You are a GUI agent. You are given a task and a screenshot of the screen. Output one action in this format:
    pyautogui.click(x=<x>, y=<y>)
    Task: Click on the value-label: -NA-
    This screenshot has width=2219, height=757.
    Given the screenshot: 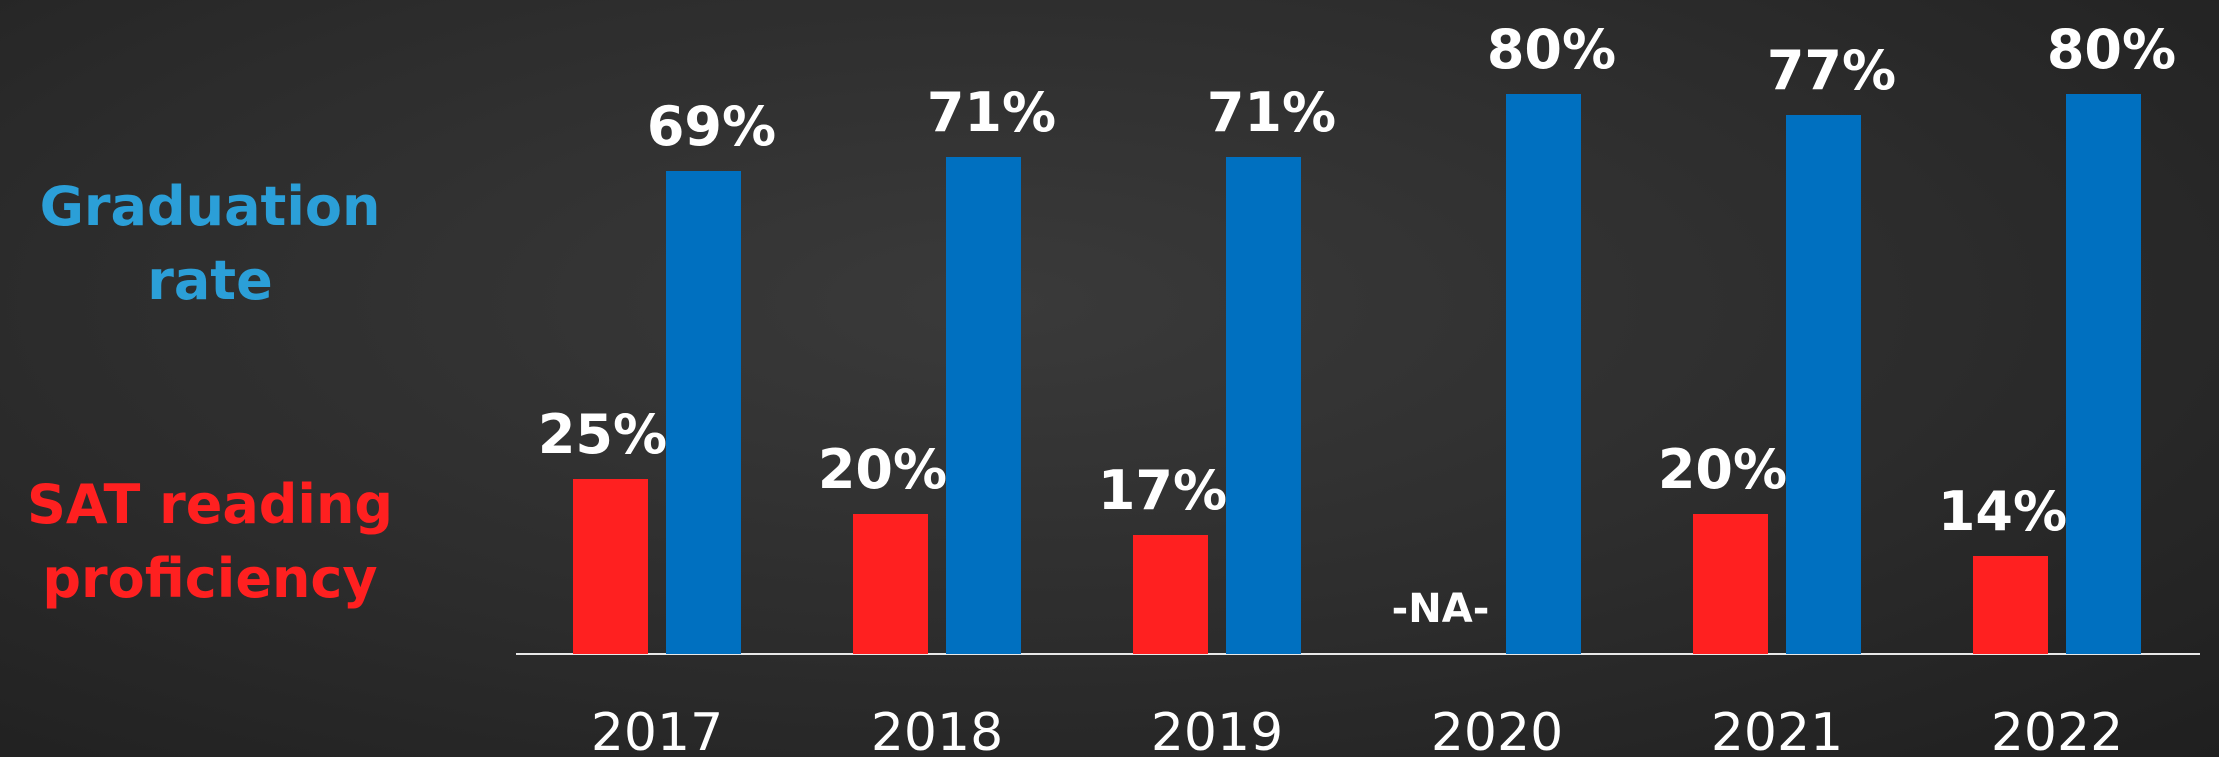 What is the action you would take?
    pyautogui.click(x=1441, y=609)
    